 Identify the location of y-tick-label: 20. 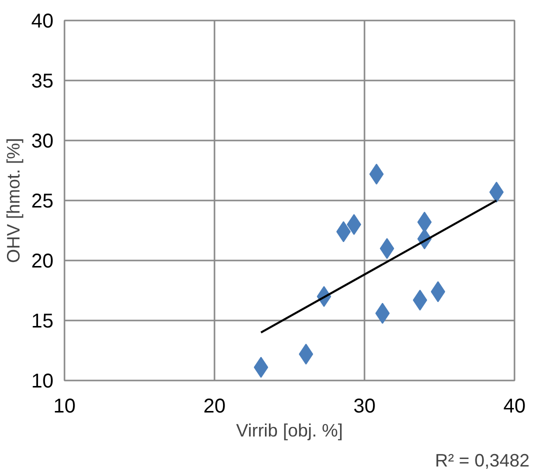
(42, 261).